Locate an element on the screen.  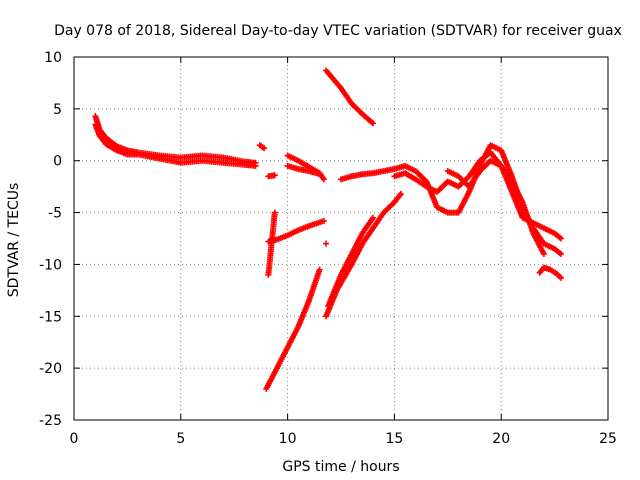
y-axis-label: SDTVAR / TECUs is located at coordinates (14, 240).